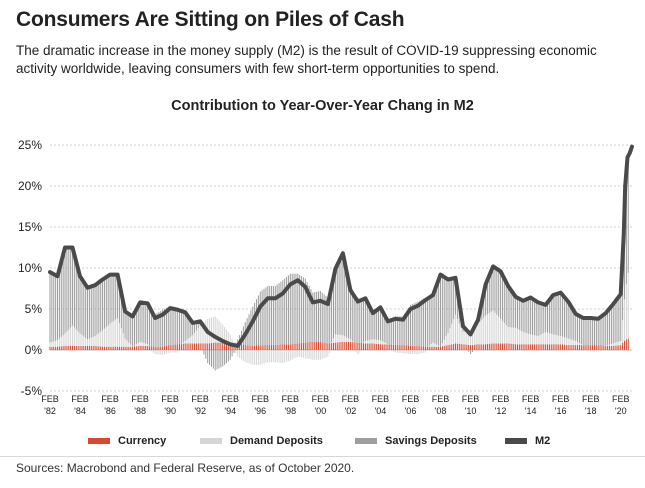 This screenshot has height=488, width=645. Describe the element at coordinates (260, 411) in the screenshot. I see `x-tick-label-bottom: '96` at that location.